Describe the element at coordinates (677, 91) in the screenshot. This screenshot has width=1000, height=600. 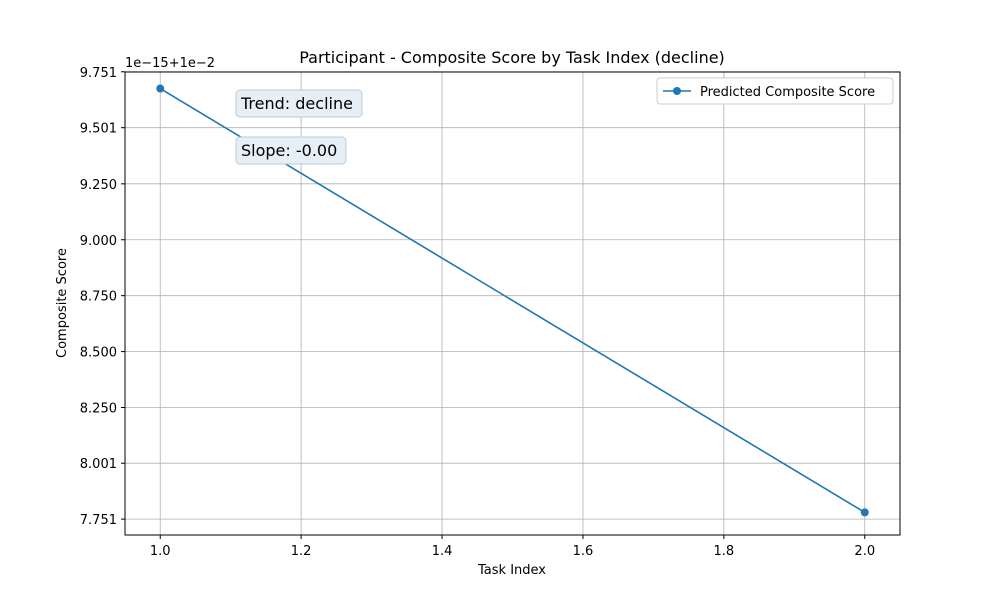
I see `legend-point-marker` at that location.